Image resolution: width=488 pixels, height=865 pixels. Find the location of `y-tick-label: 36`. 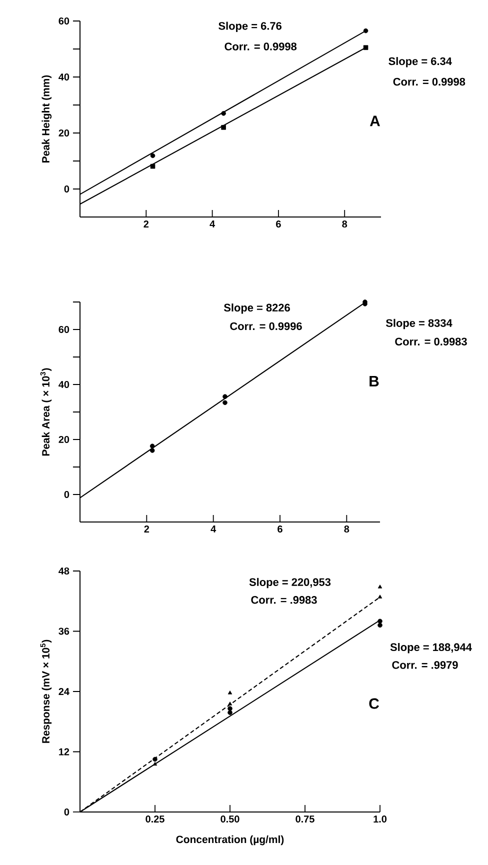

y-tick-label: 36 is located at coordinates (64, 631).